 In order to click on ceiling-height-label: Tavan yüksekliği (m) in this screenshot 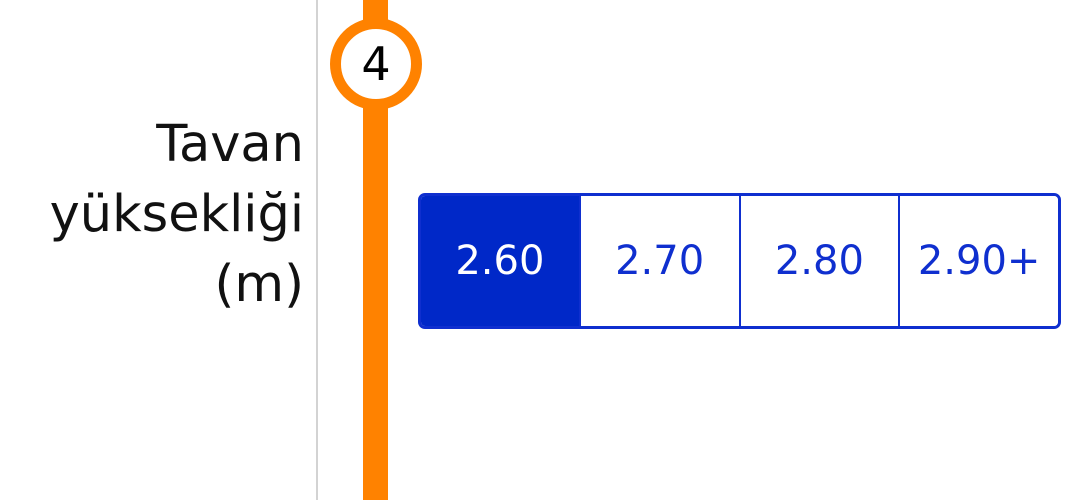, I will do `click(162, 215)`.